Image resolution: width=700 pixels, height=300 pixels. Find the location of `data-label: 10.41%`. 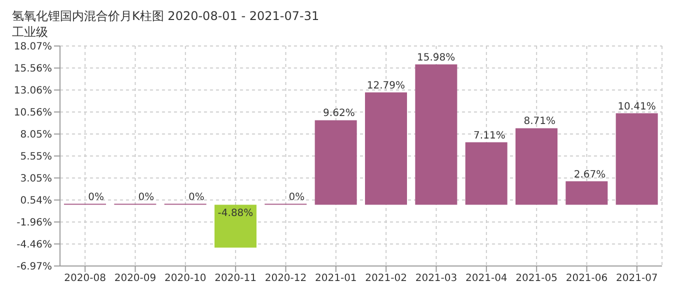

data-label: 10.41% is located at coordinates (637, 106).